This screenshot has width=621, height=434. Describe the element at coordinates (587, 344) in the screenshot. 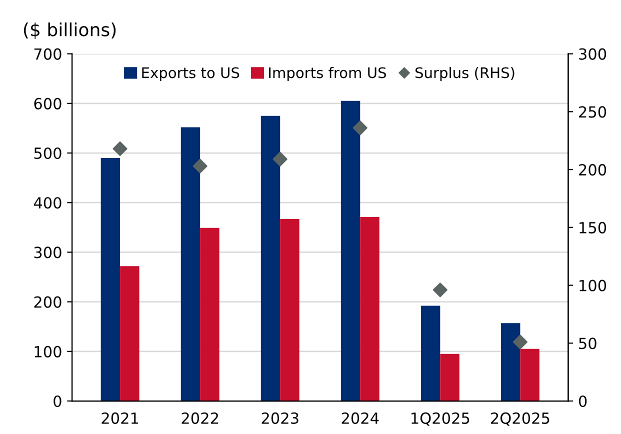

I see `y2-tick-label: 50` at that location.